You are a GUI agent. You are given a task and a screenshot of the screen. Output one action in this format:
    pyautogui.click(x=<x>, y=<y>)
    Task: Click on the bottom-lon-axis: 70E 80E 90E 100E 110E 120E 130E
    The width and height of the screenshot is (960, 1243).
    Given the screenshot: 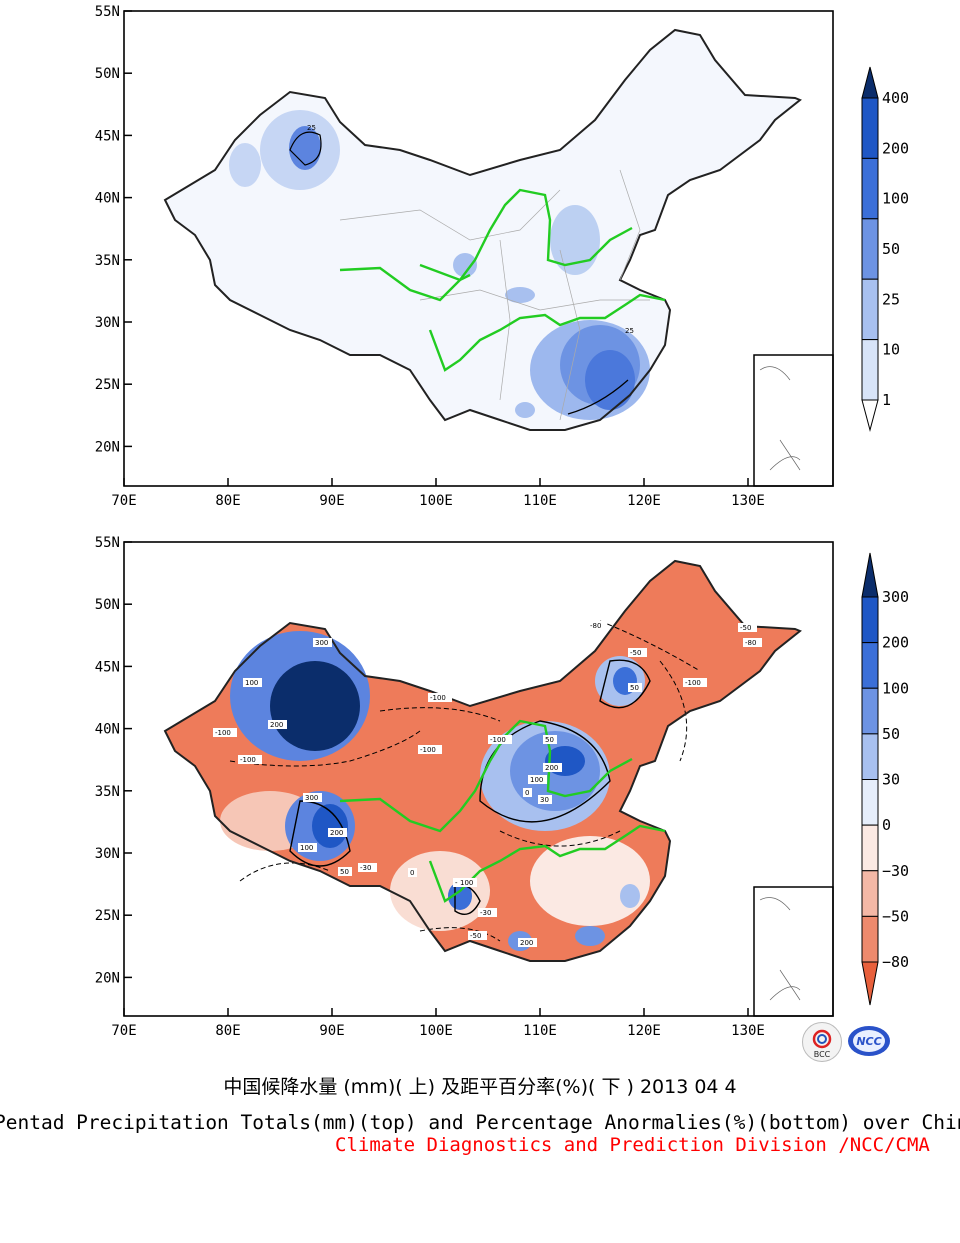 What is the action you would take?
    pyautogui.click(x=438, y=1023)
    